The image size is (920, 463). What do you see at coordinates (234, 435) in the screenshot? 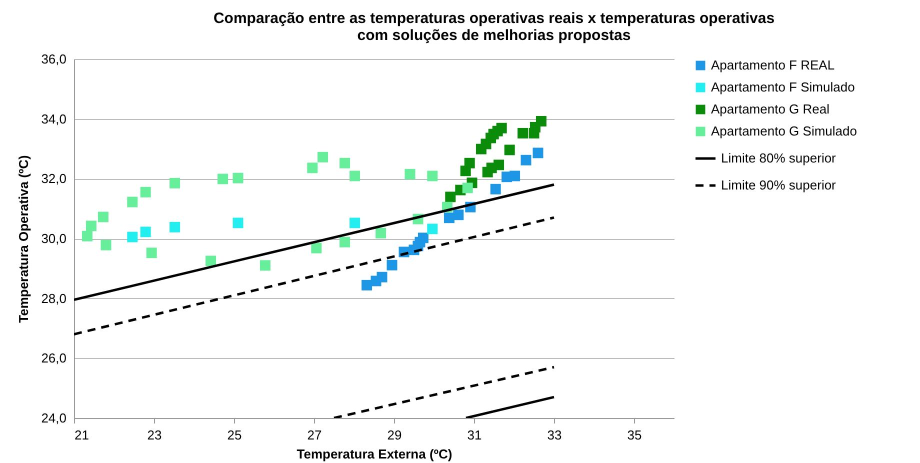
I see `x-tick-label: 25` at bounding box center [234, 435].